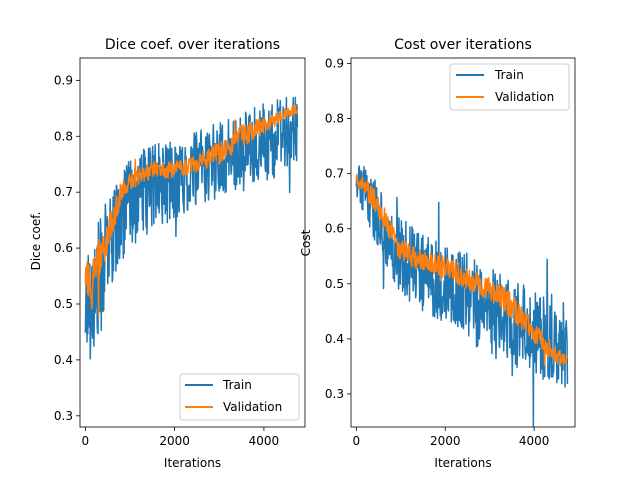 This screenshot has height=480, width=640. What do you see at coordinates (192, 45) in the screenshot?
I see `chart-title: Dice coef. over iterations` at bounding box center [192, 45].